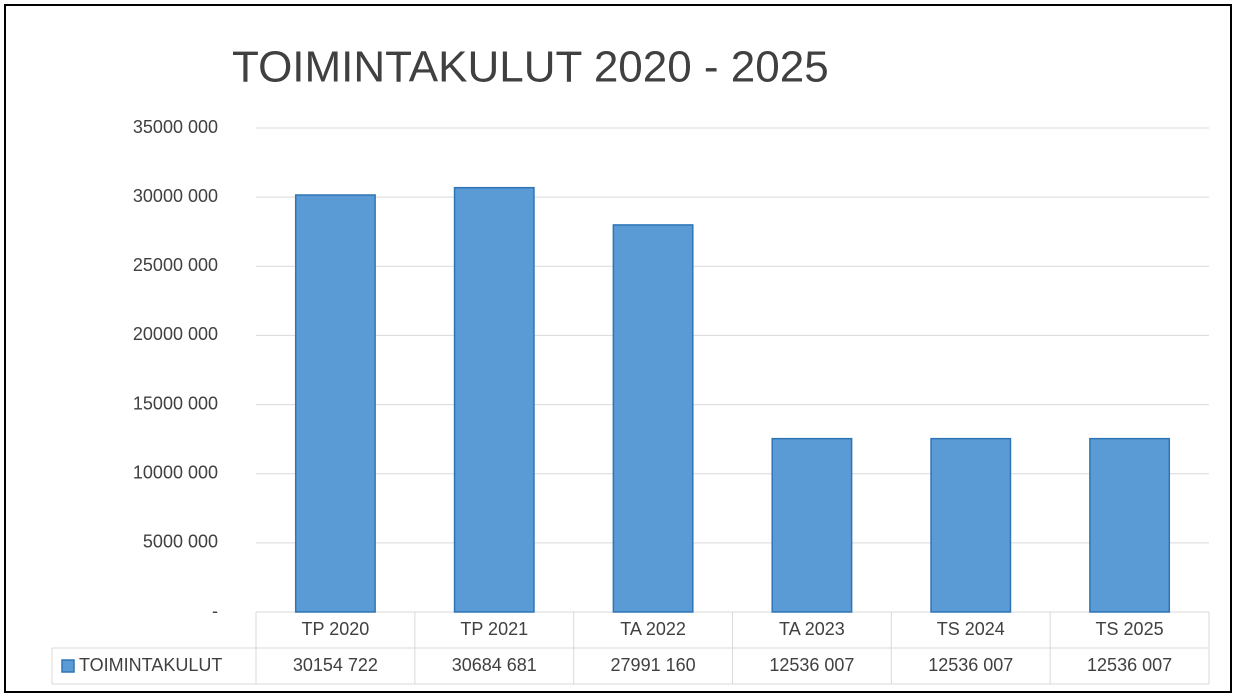 Image resolution: width=1235 pixels, height=697 pixels. What do you see at coordinates (175, 472) in the screenshot?
I see `y-tick-label: 10000 000` at bounding box center [175, 472].